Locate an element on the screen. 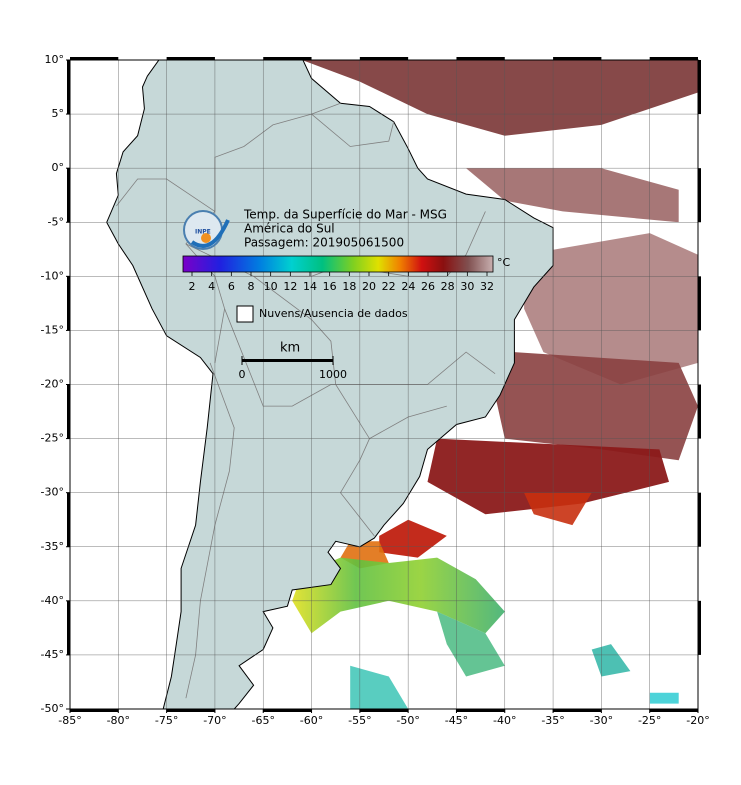 This screenshot has height=785, width=741. colorbar-tick-label: 22 is located at coordinates (389, 286).